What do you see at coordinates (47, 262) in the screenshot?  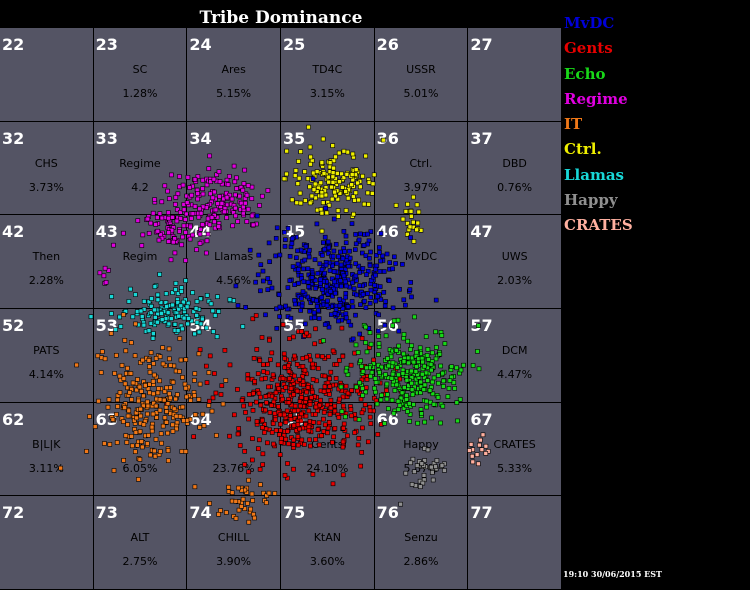 I see `sector-cell: 42 Then 2.28%` at bounding box center [47, 262].